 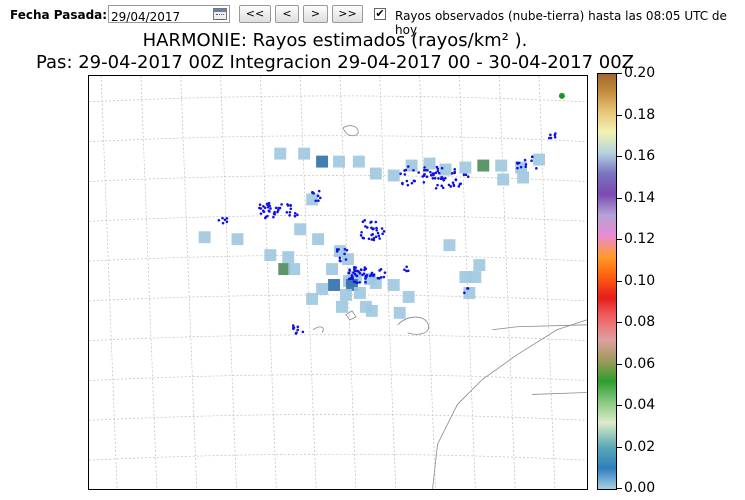 I want to click on calendar-icon, so click(x=220, y=14).